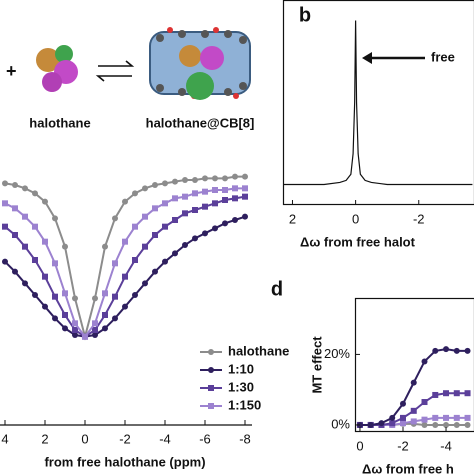 This screenshot has width=474, height=474. I want to click on panel-label: d, so click(277, 289).